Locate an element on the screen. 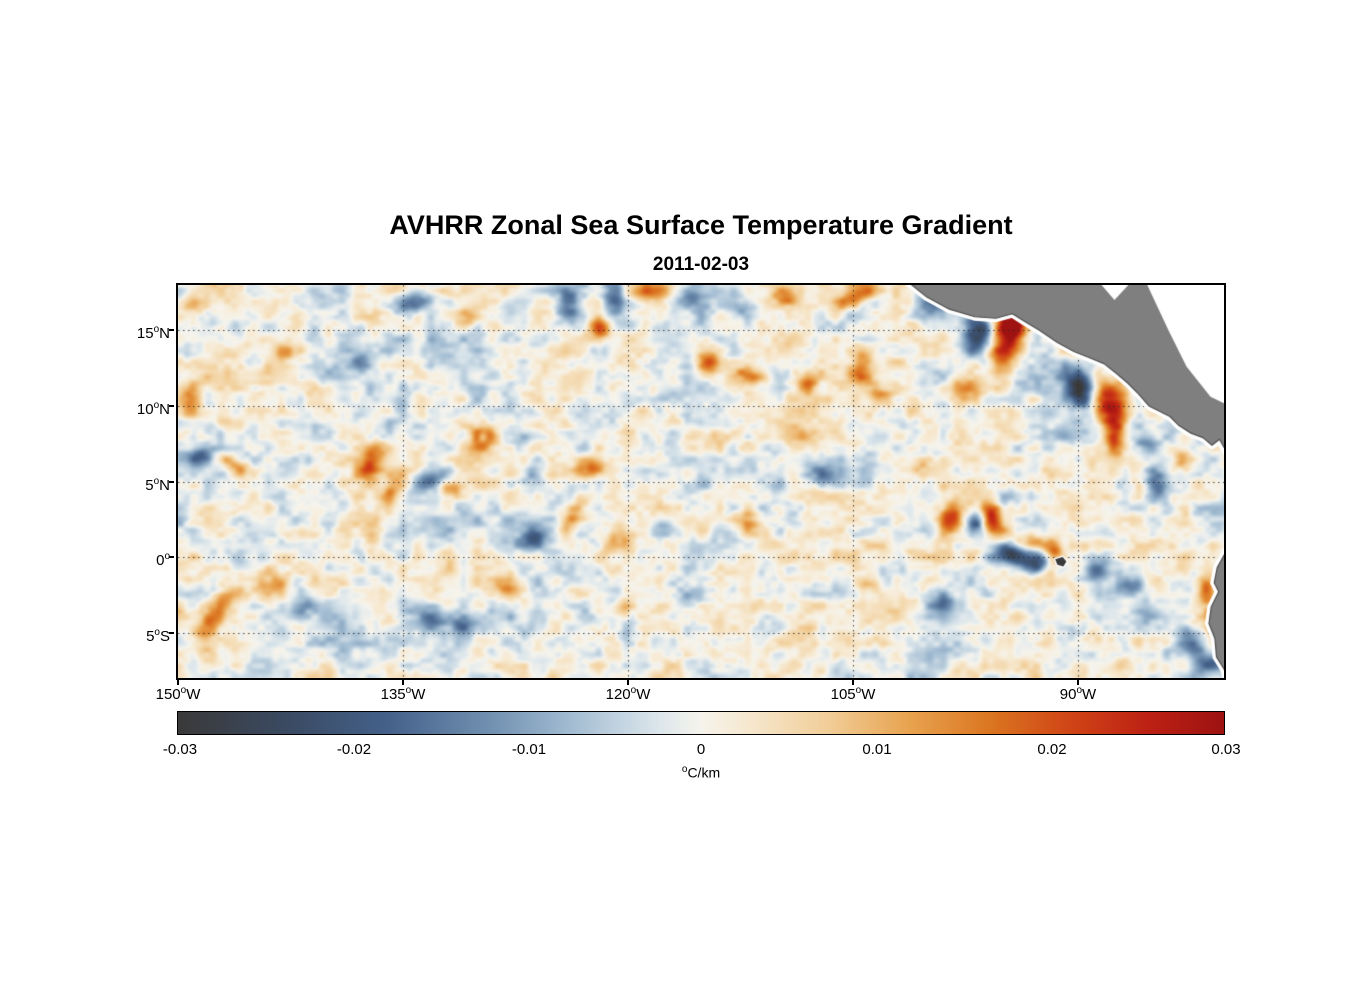 The width and height of the screenshot is (1356, 1000). x-axis-tick-label: 90oW is located at coordinates (1078, 694).